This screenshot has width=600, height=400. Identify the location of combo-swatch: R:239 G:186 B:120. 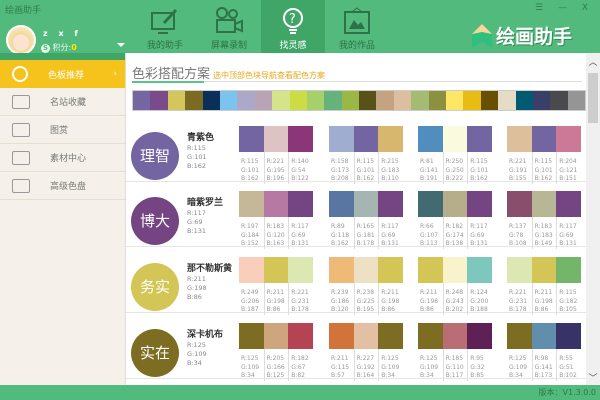
(341, 286).